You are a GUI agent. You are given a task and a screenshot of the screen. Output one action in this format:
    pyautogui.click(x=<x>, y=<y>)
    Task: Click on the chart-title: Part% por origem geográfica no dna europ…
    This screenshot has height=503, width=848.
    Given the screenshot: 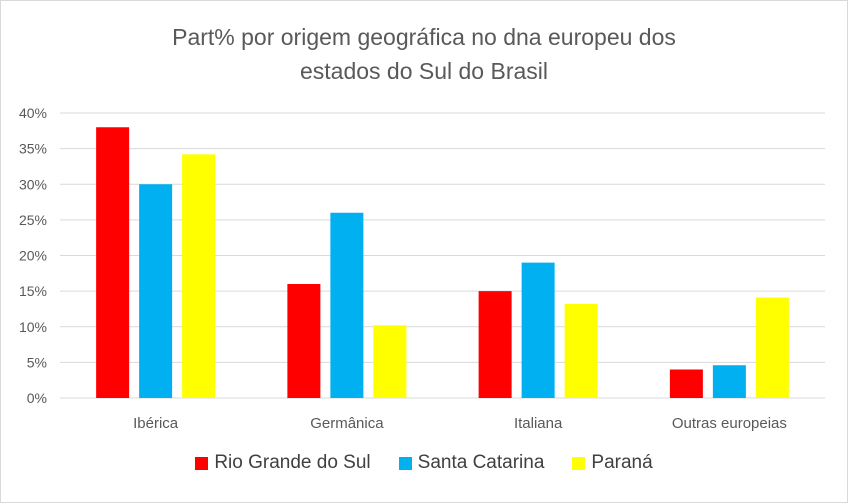 What is the action you would take?
    pyautogui.click(x=424, y=54)
    